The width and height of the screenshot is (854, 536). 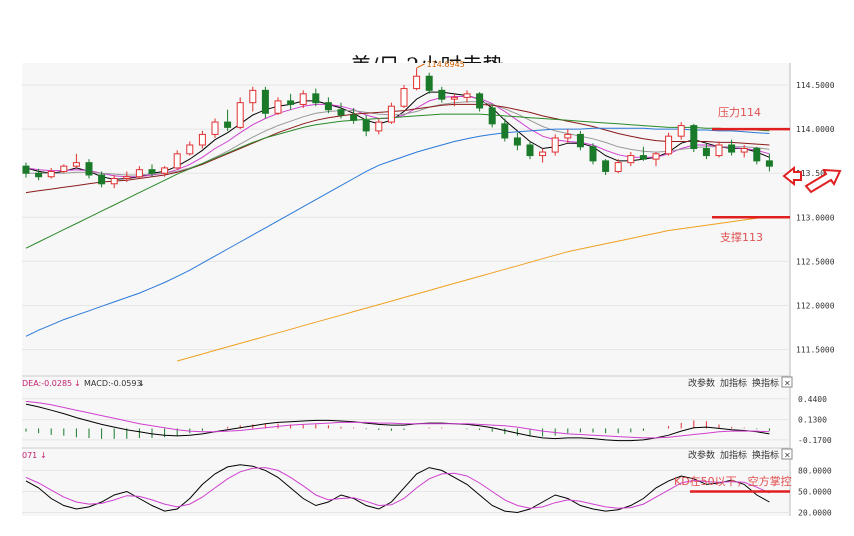 What do you see at coordinates (815, 173) in the screenshot?
I see `price-tick-label: 113.5000` at bounding box center [815, 173].